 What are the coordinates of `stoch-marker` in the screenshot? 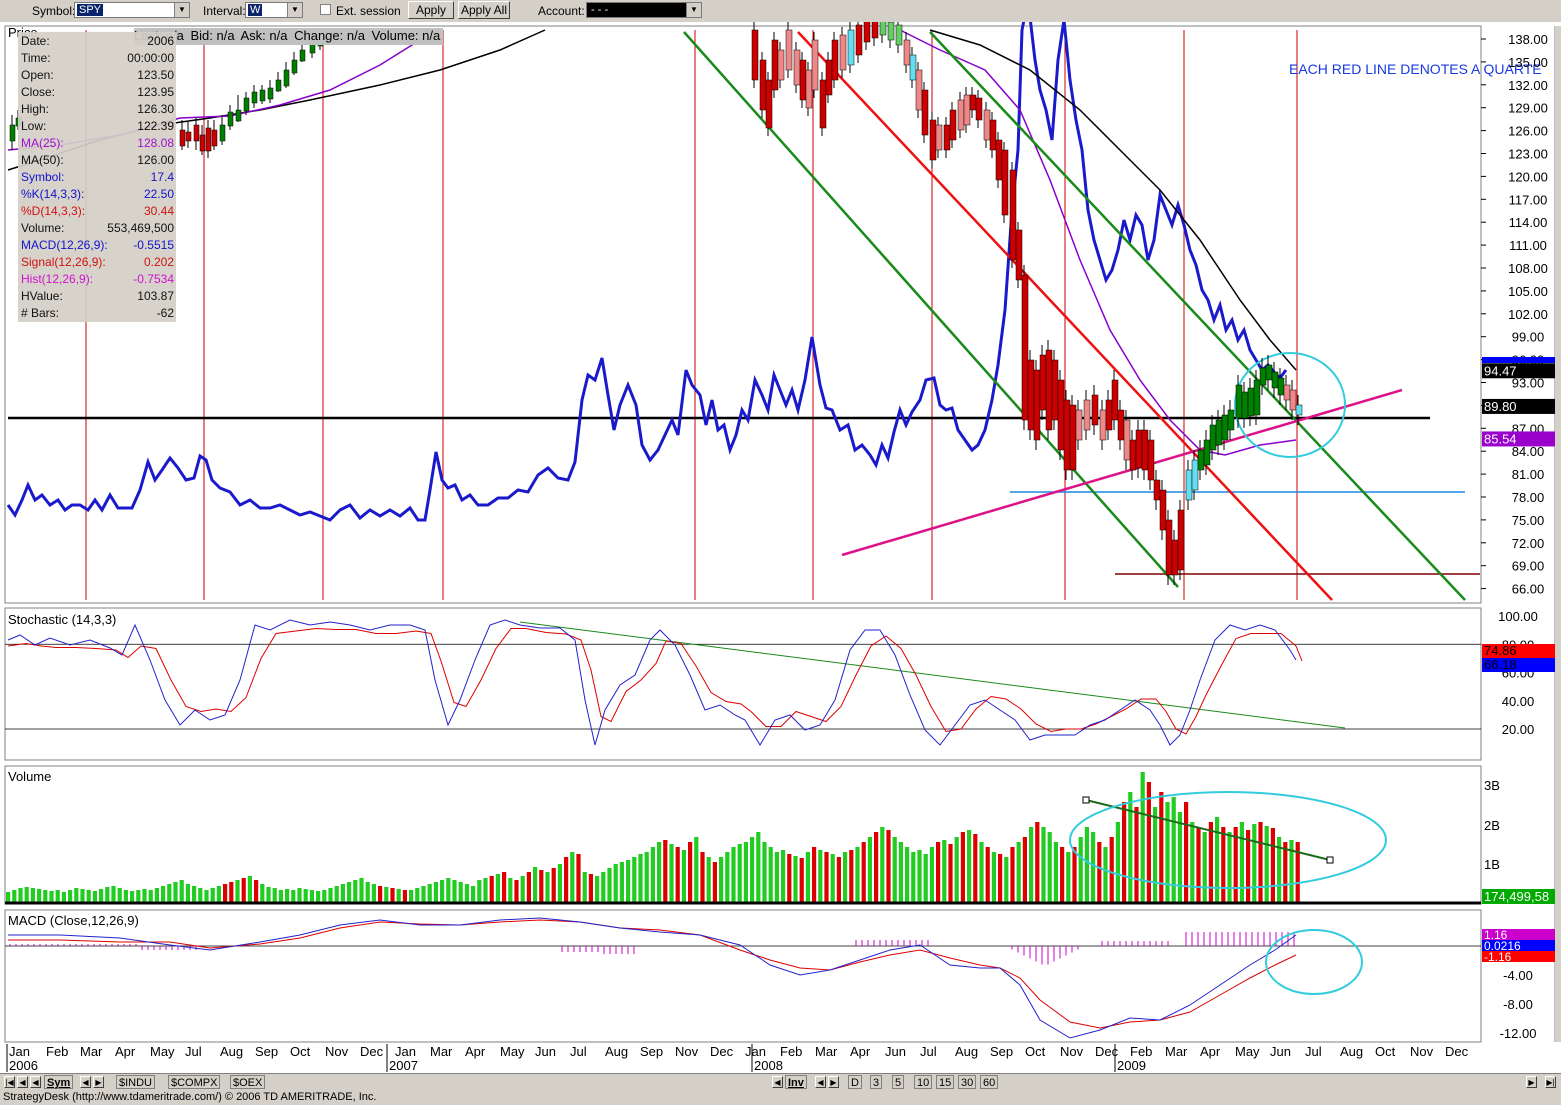 It's located at (1518, 665).